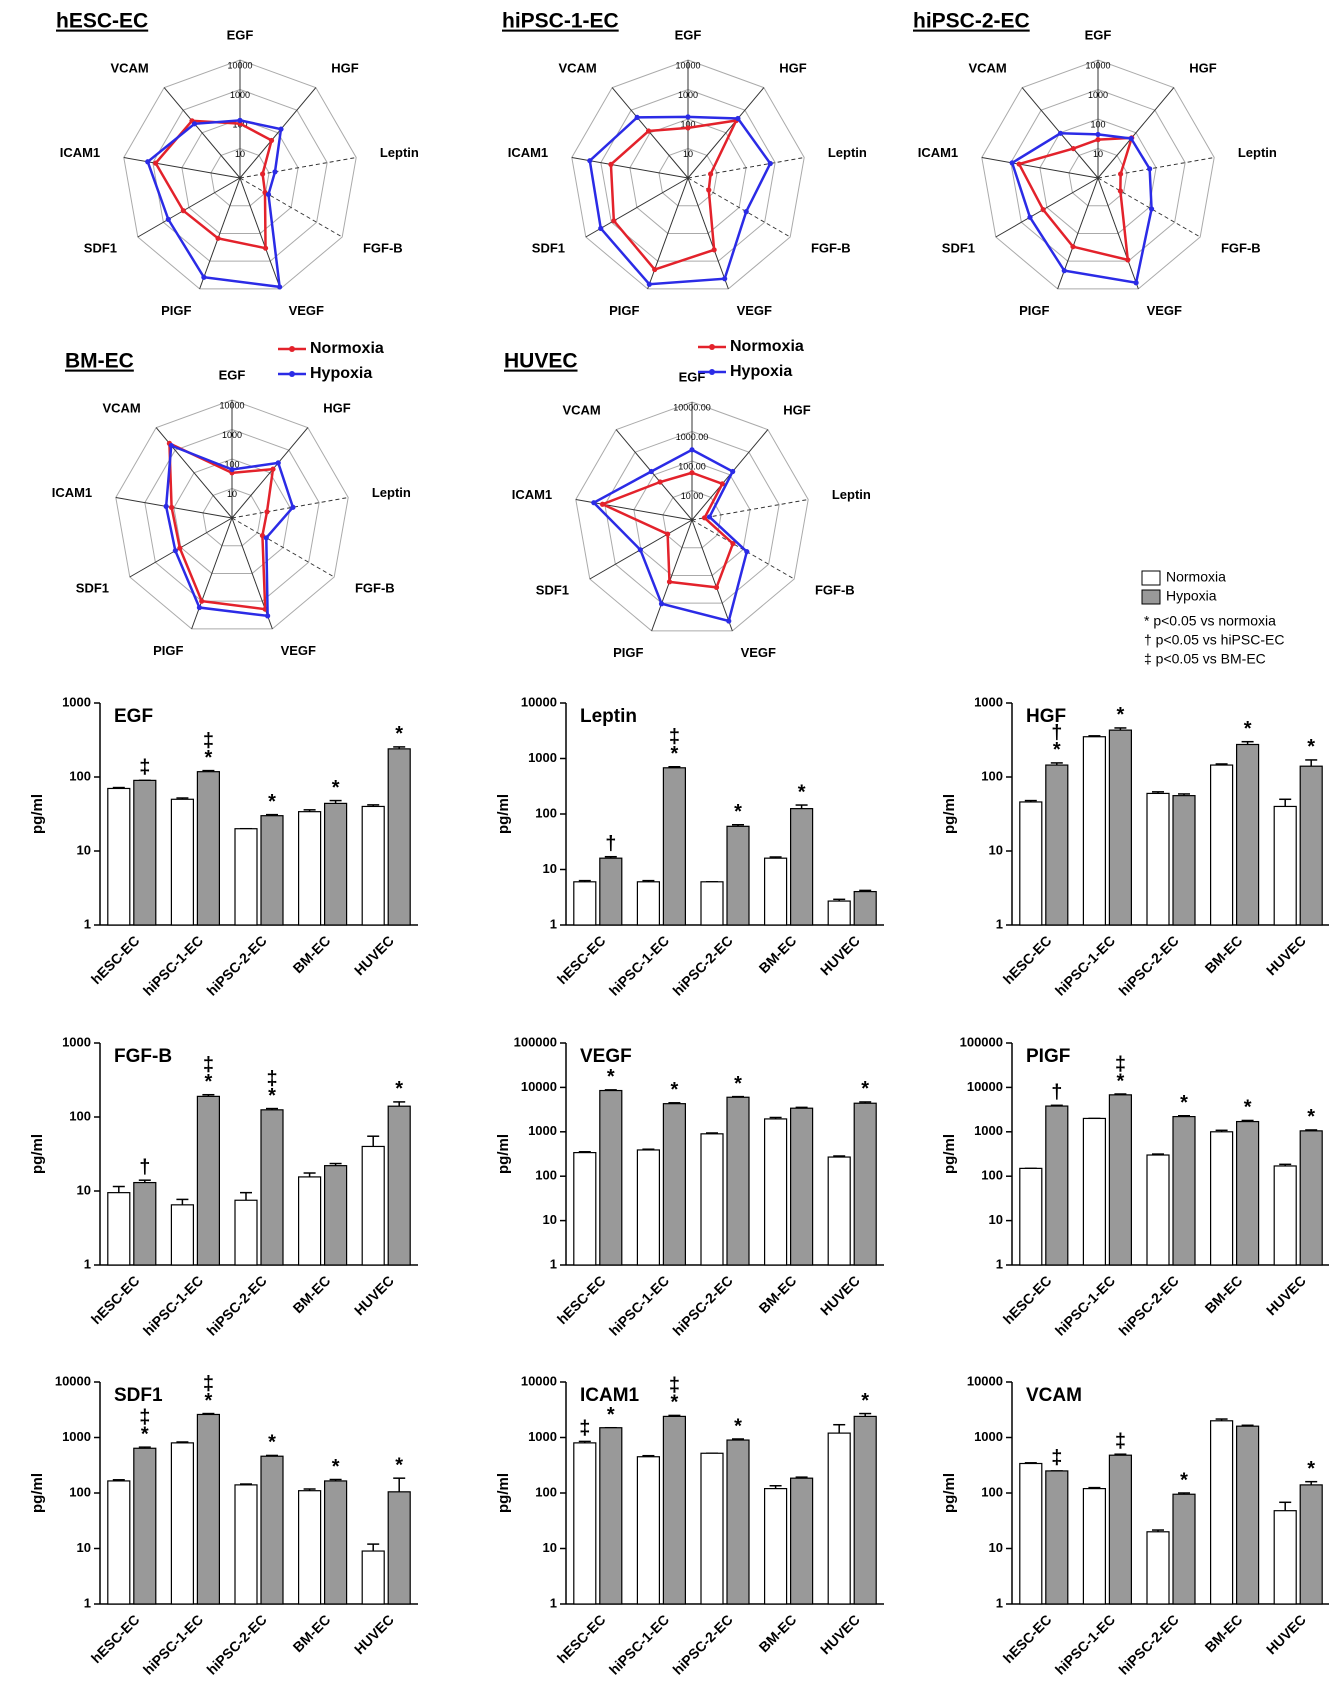  What do you see at coordinates (1210, 621) in the screenshot?
I see `legend-note: * p<0.05 vs normoxia` at bounding box center [1210, 621].